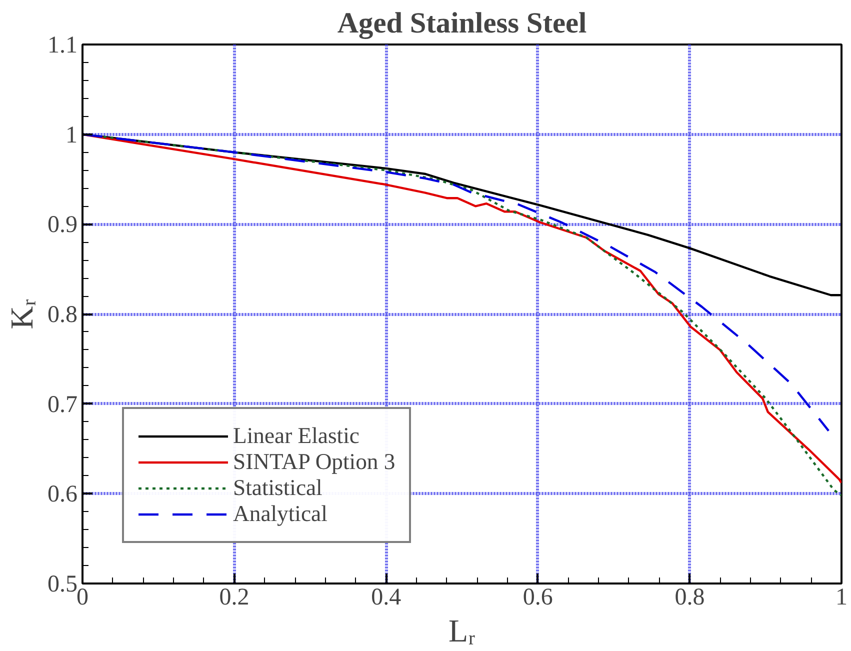 The width and height of the screenshot is (851, 651). What do you see at coordinates (72, 135) in the screenshot?
I see `y-tick-label: 1` at bounding box center [72, 135].